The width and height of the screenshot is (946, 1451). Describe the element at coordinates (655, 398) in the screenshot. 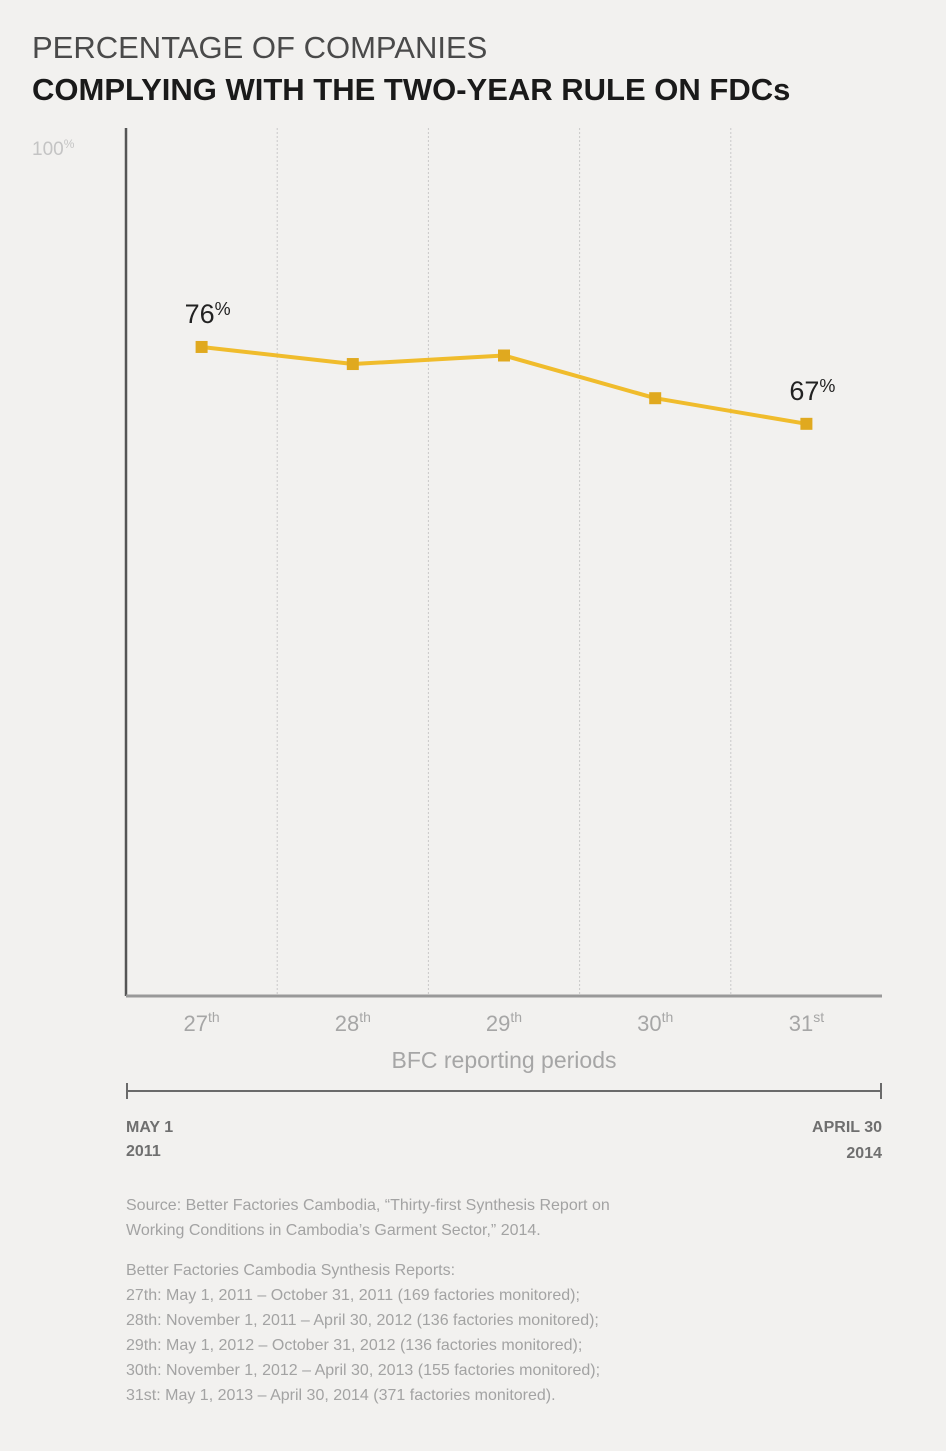

I see `data-point-30th` at that location.